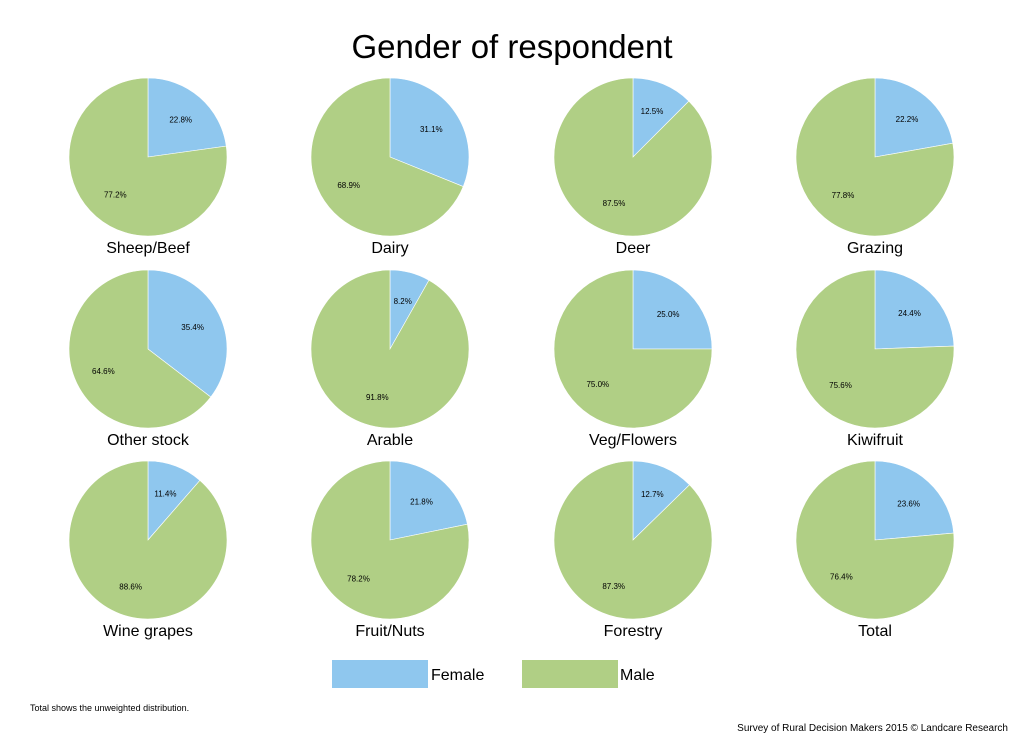  What do you see at coordinates (613, 586) in the screenshot?
I see `data-label-forestry-male: 87.3%` at bounding box center [613, 586].